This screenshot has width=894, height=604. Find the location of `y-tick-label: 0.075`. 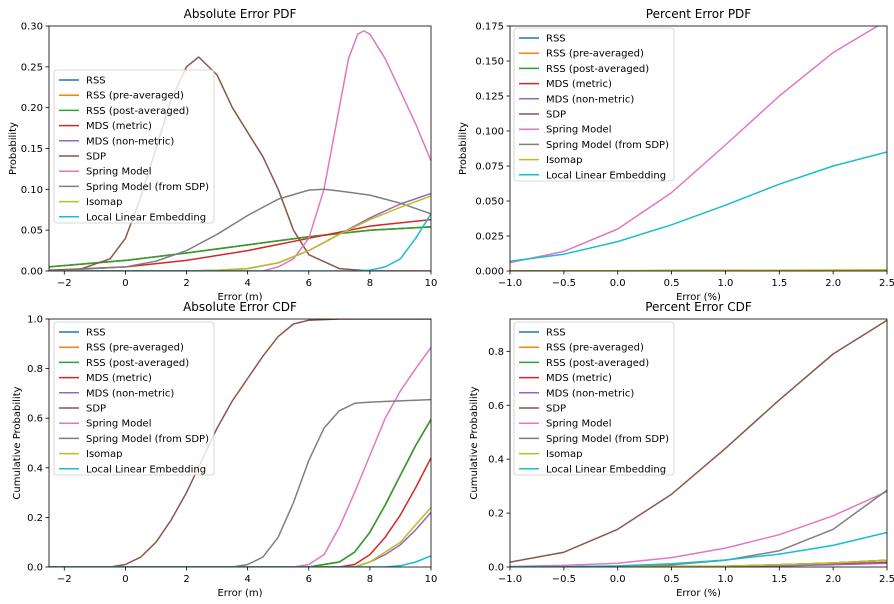

y-tick-label: 0.075 is located at coordinates (489, 167).